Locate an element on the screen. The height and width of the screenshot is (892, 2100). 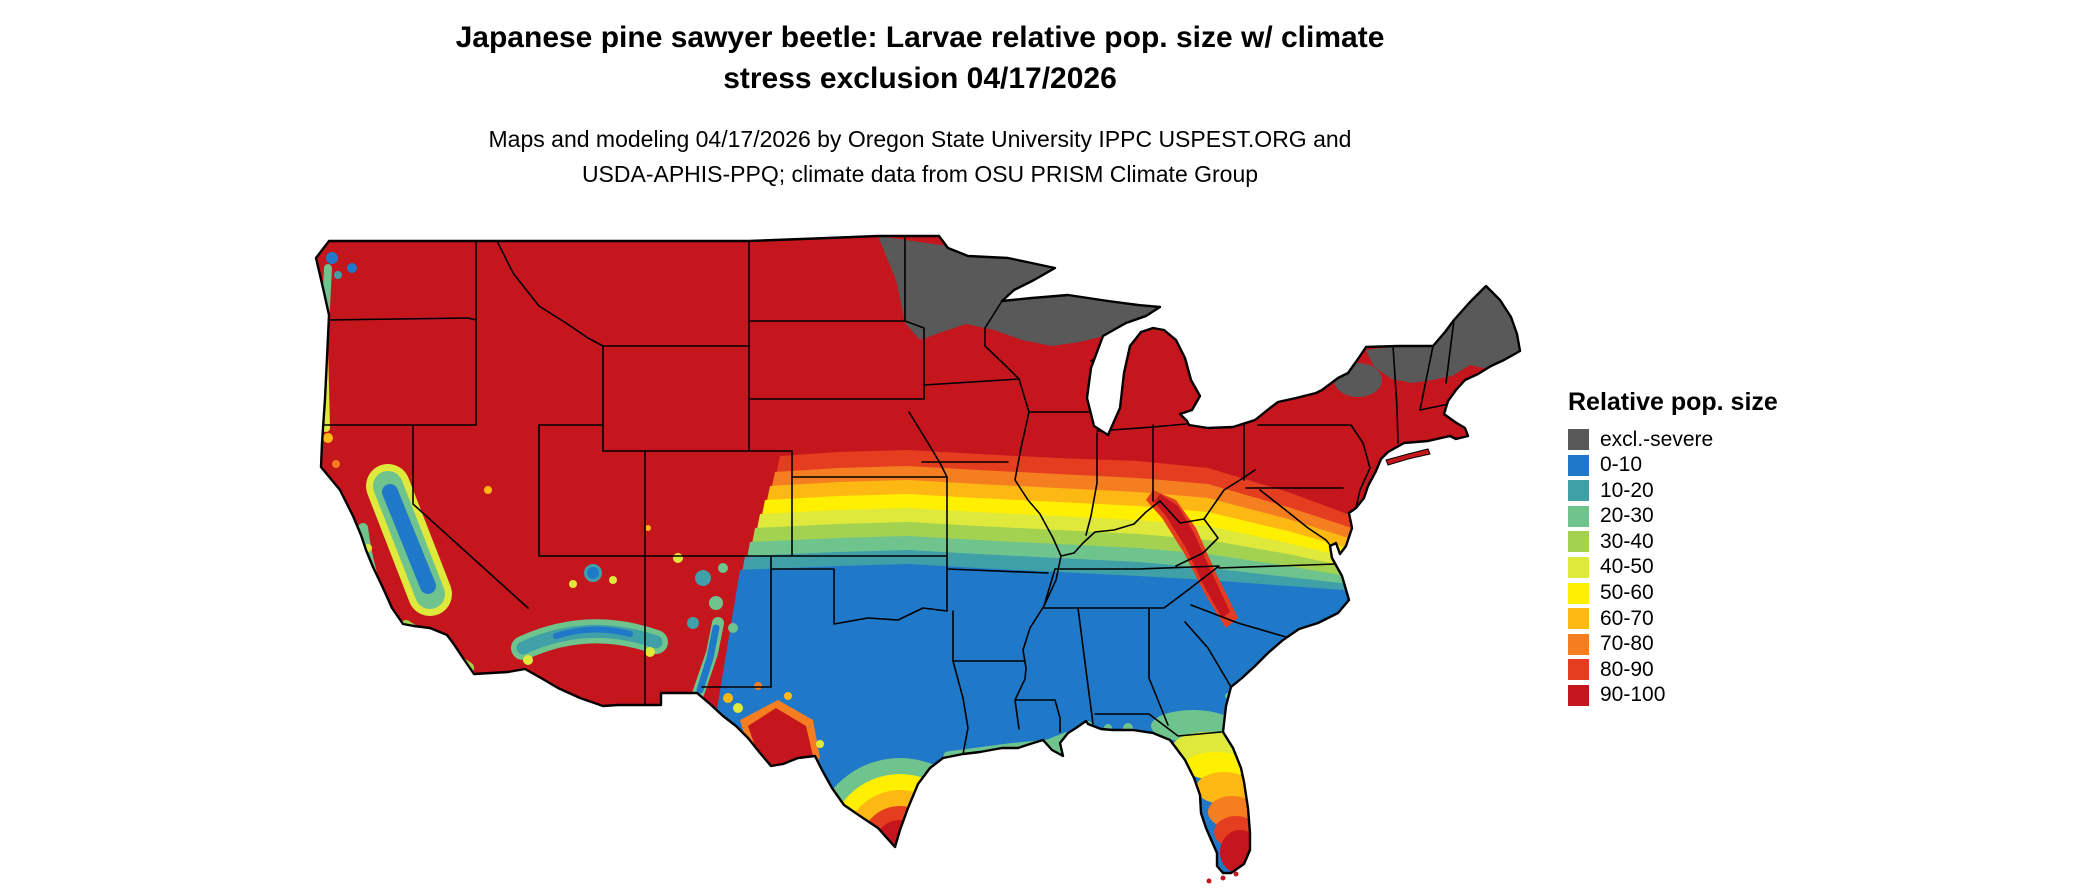
legend-label: 0-10 is located at coordinates (1621, 465).